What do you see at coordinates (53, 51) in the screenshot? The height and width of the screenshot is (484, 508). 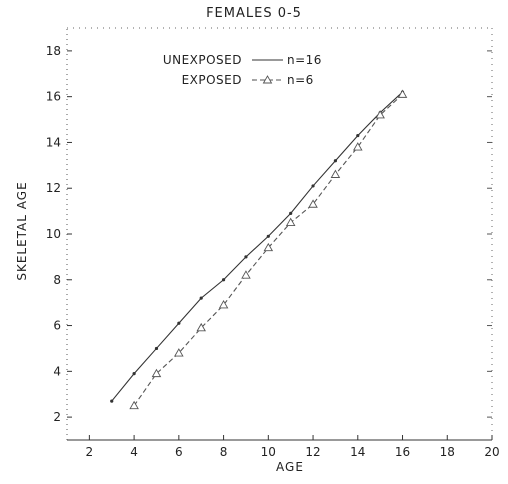 I see `y-tick-label: 18` at bounding box center [53, 51].